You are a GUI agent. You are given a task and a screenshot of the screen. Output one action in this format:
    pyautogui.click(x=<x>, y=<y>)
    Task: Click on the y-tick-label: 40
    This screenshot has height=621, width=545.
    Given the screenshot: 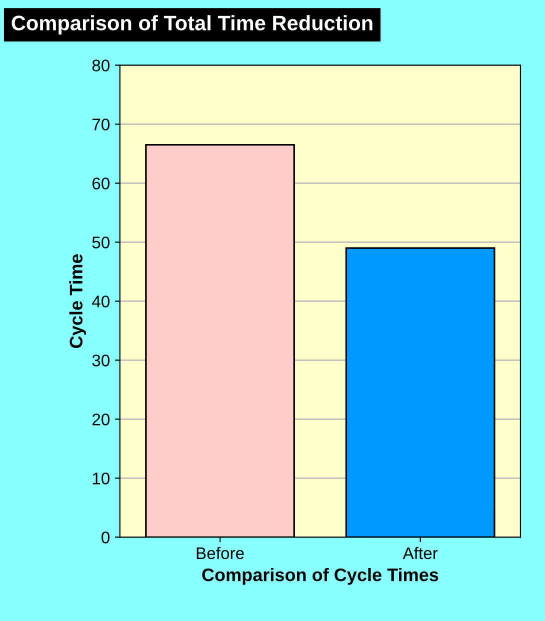 What is the action you would take?
    pyautogui.click(x=101, y=302)
    